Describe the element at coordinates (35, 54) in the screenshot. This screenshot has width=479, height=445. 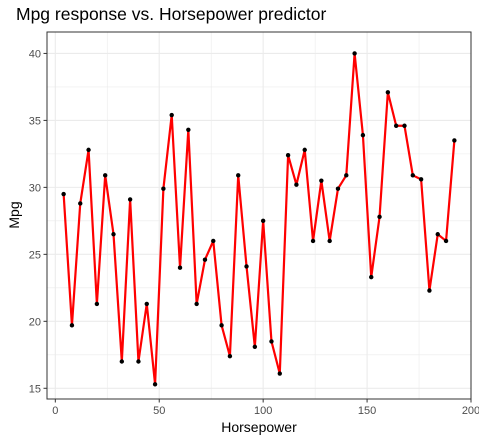
I see `y-tick-label: 40` at that location.